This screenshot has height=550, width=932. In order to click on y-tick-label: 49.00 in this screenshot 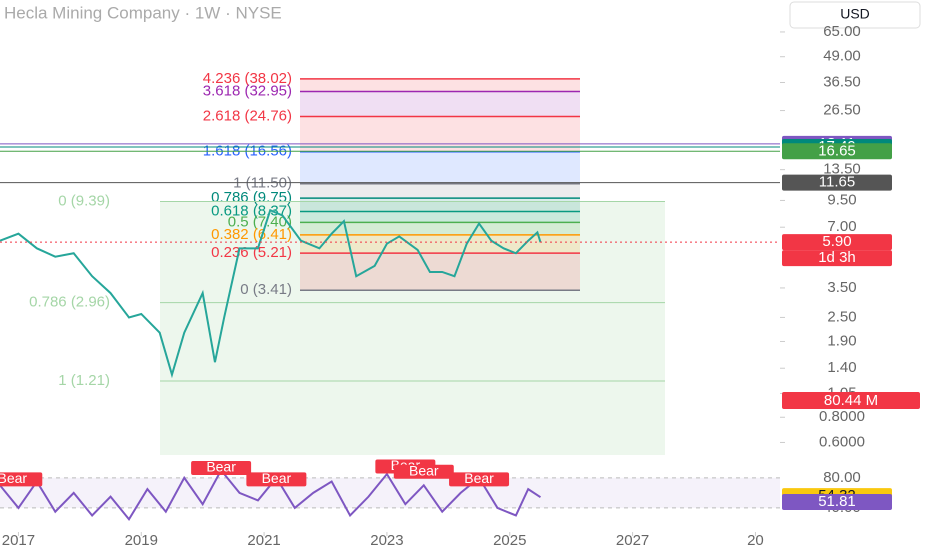, I will do `click(842, 56)`.